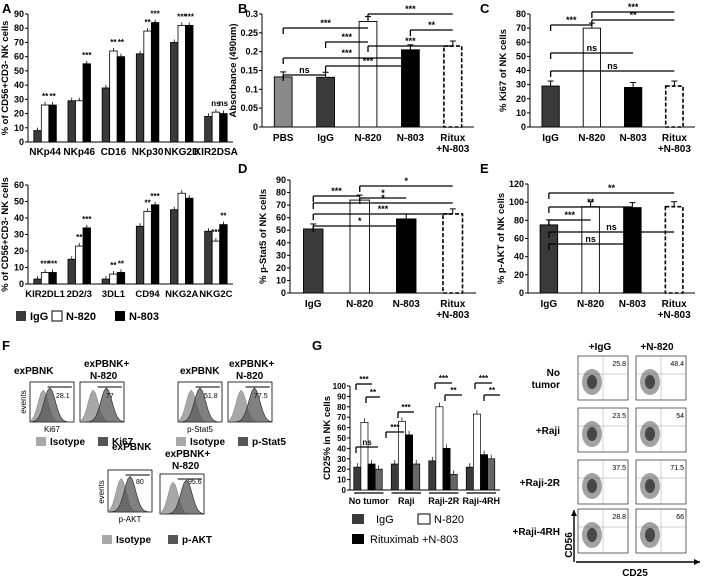 This screenshot has height=580, width=706. I want to click on panel-label-g: G, so click(317, 345).